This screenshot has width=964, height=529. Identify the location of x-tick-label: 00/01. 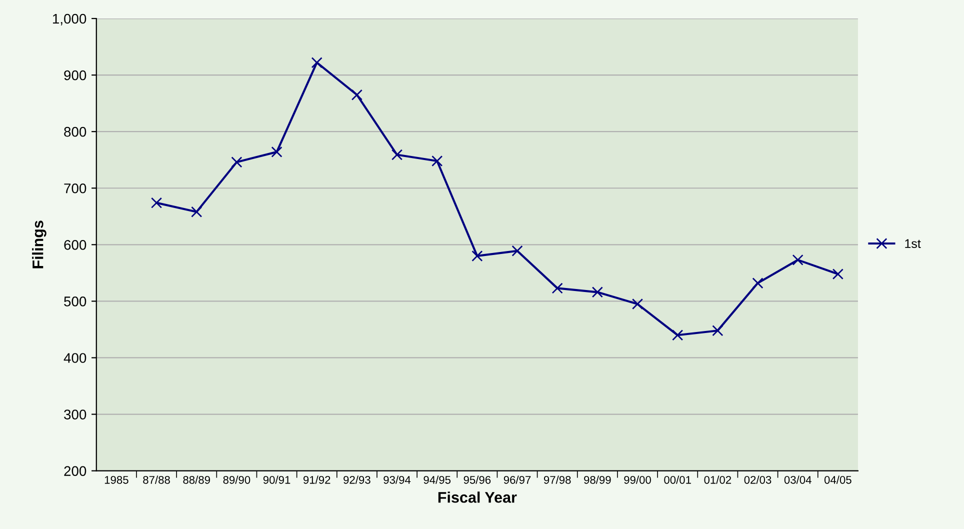
(677, 480).